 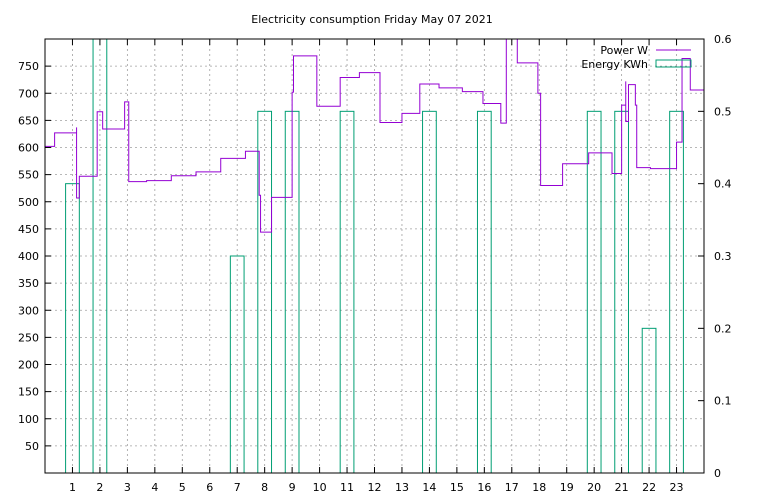 What do you see at coordinates (28, 310) in the screenshot?
I see `y-tick-label: 300` at bounding box center [28, 310].